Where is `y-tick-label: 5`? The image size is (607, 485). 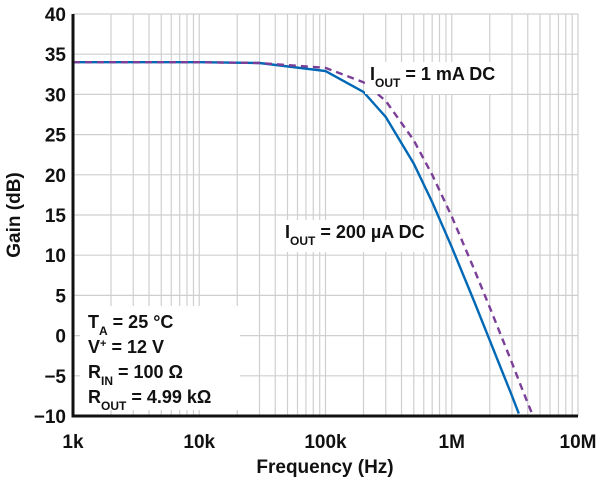
y-tick-label: 5 is located at coordinates (60, 296).